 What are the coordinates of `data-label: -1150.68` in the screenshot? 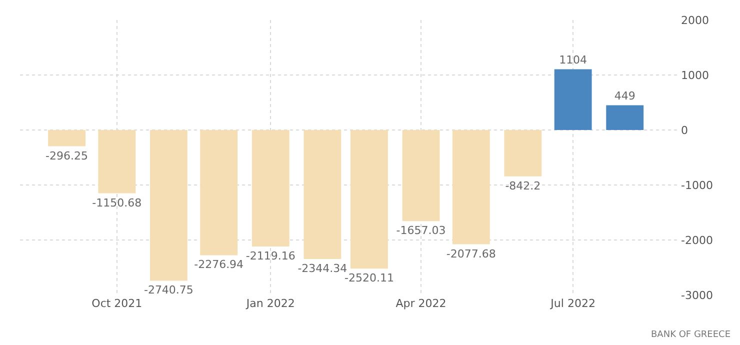 It's located at (117, 203).